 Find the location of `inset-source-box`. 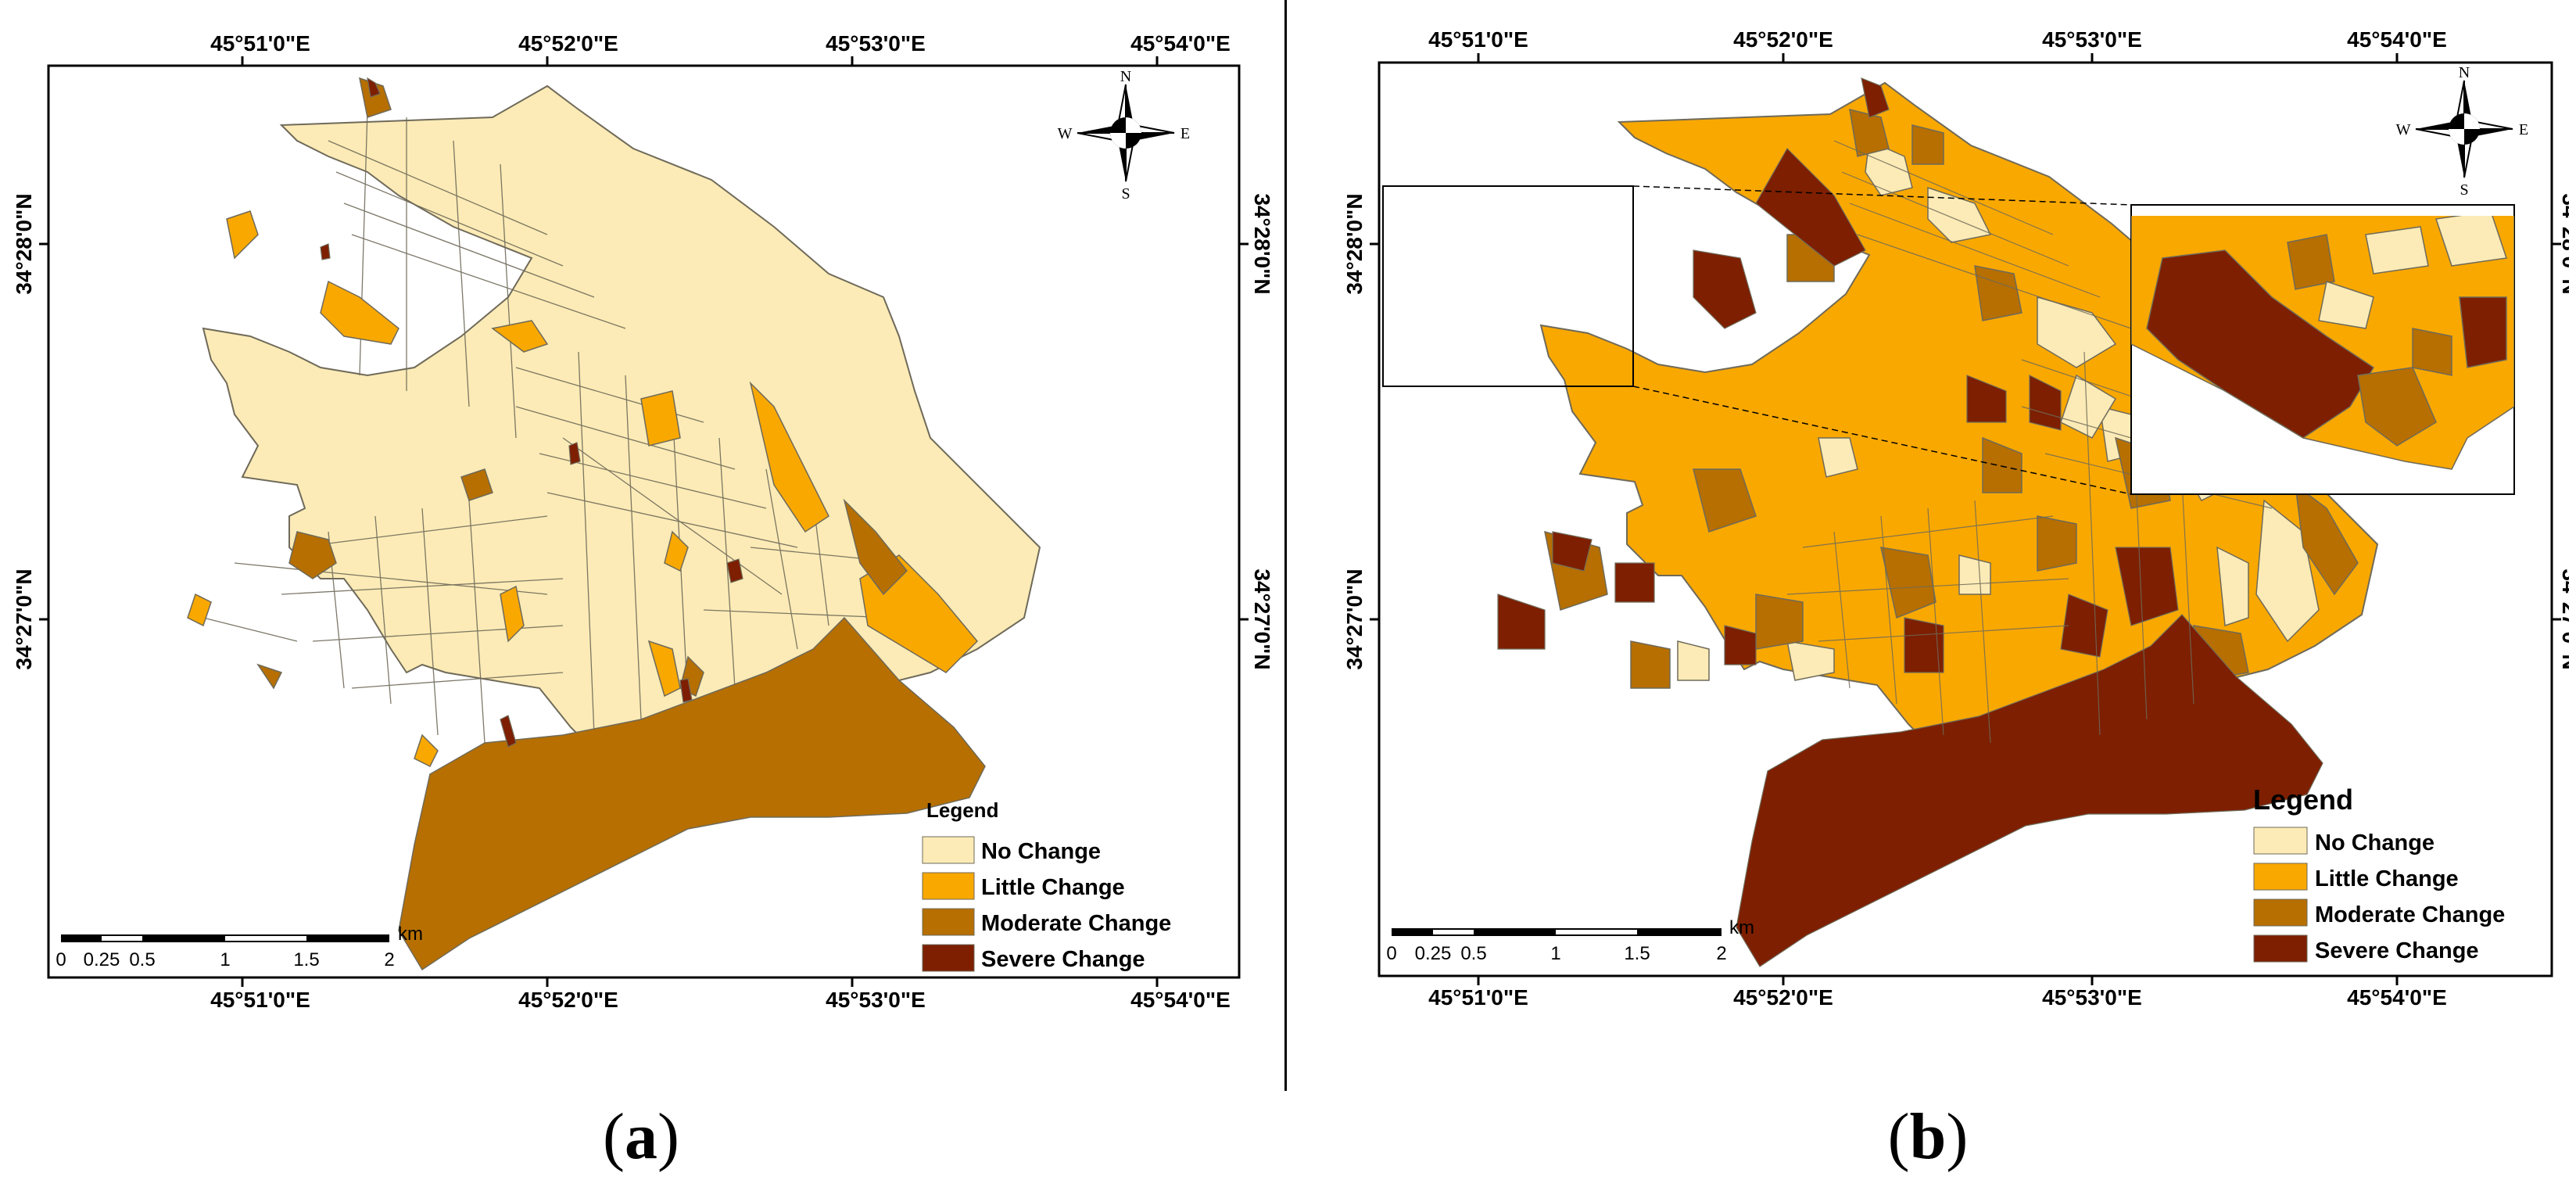

inset-source-box is located at coordinates (1508, 286).